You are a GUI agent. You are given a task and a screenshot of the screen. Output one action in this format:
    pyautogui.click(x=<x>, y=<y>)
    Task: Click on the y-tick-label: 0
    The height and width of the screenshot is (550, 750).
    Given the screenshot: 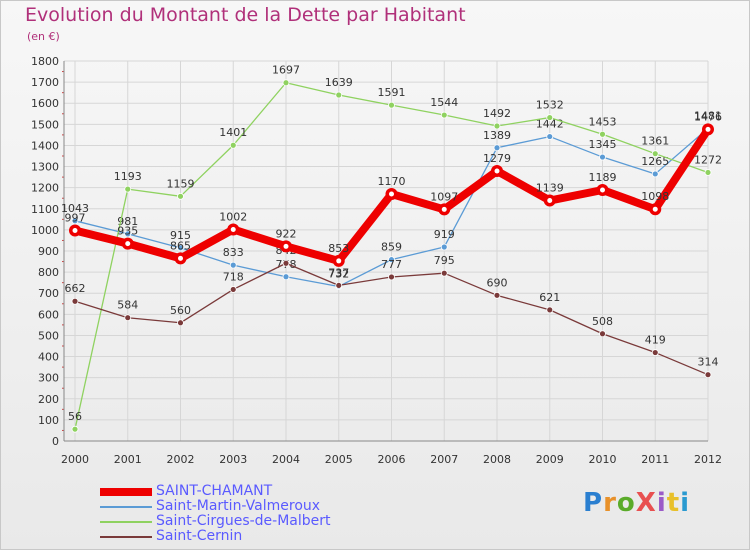 What is the action you would take?
    pyautogui.click(x=55, y=441)
    